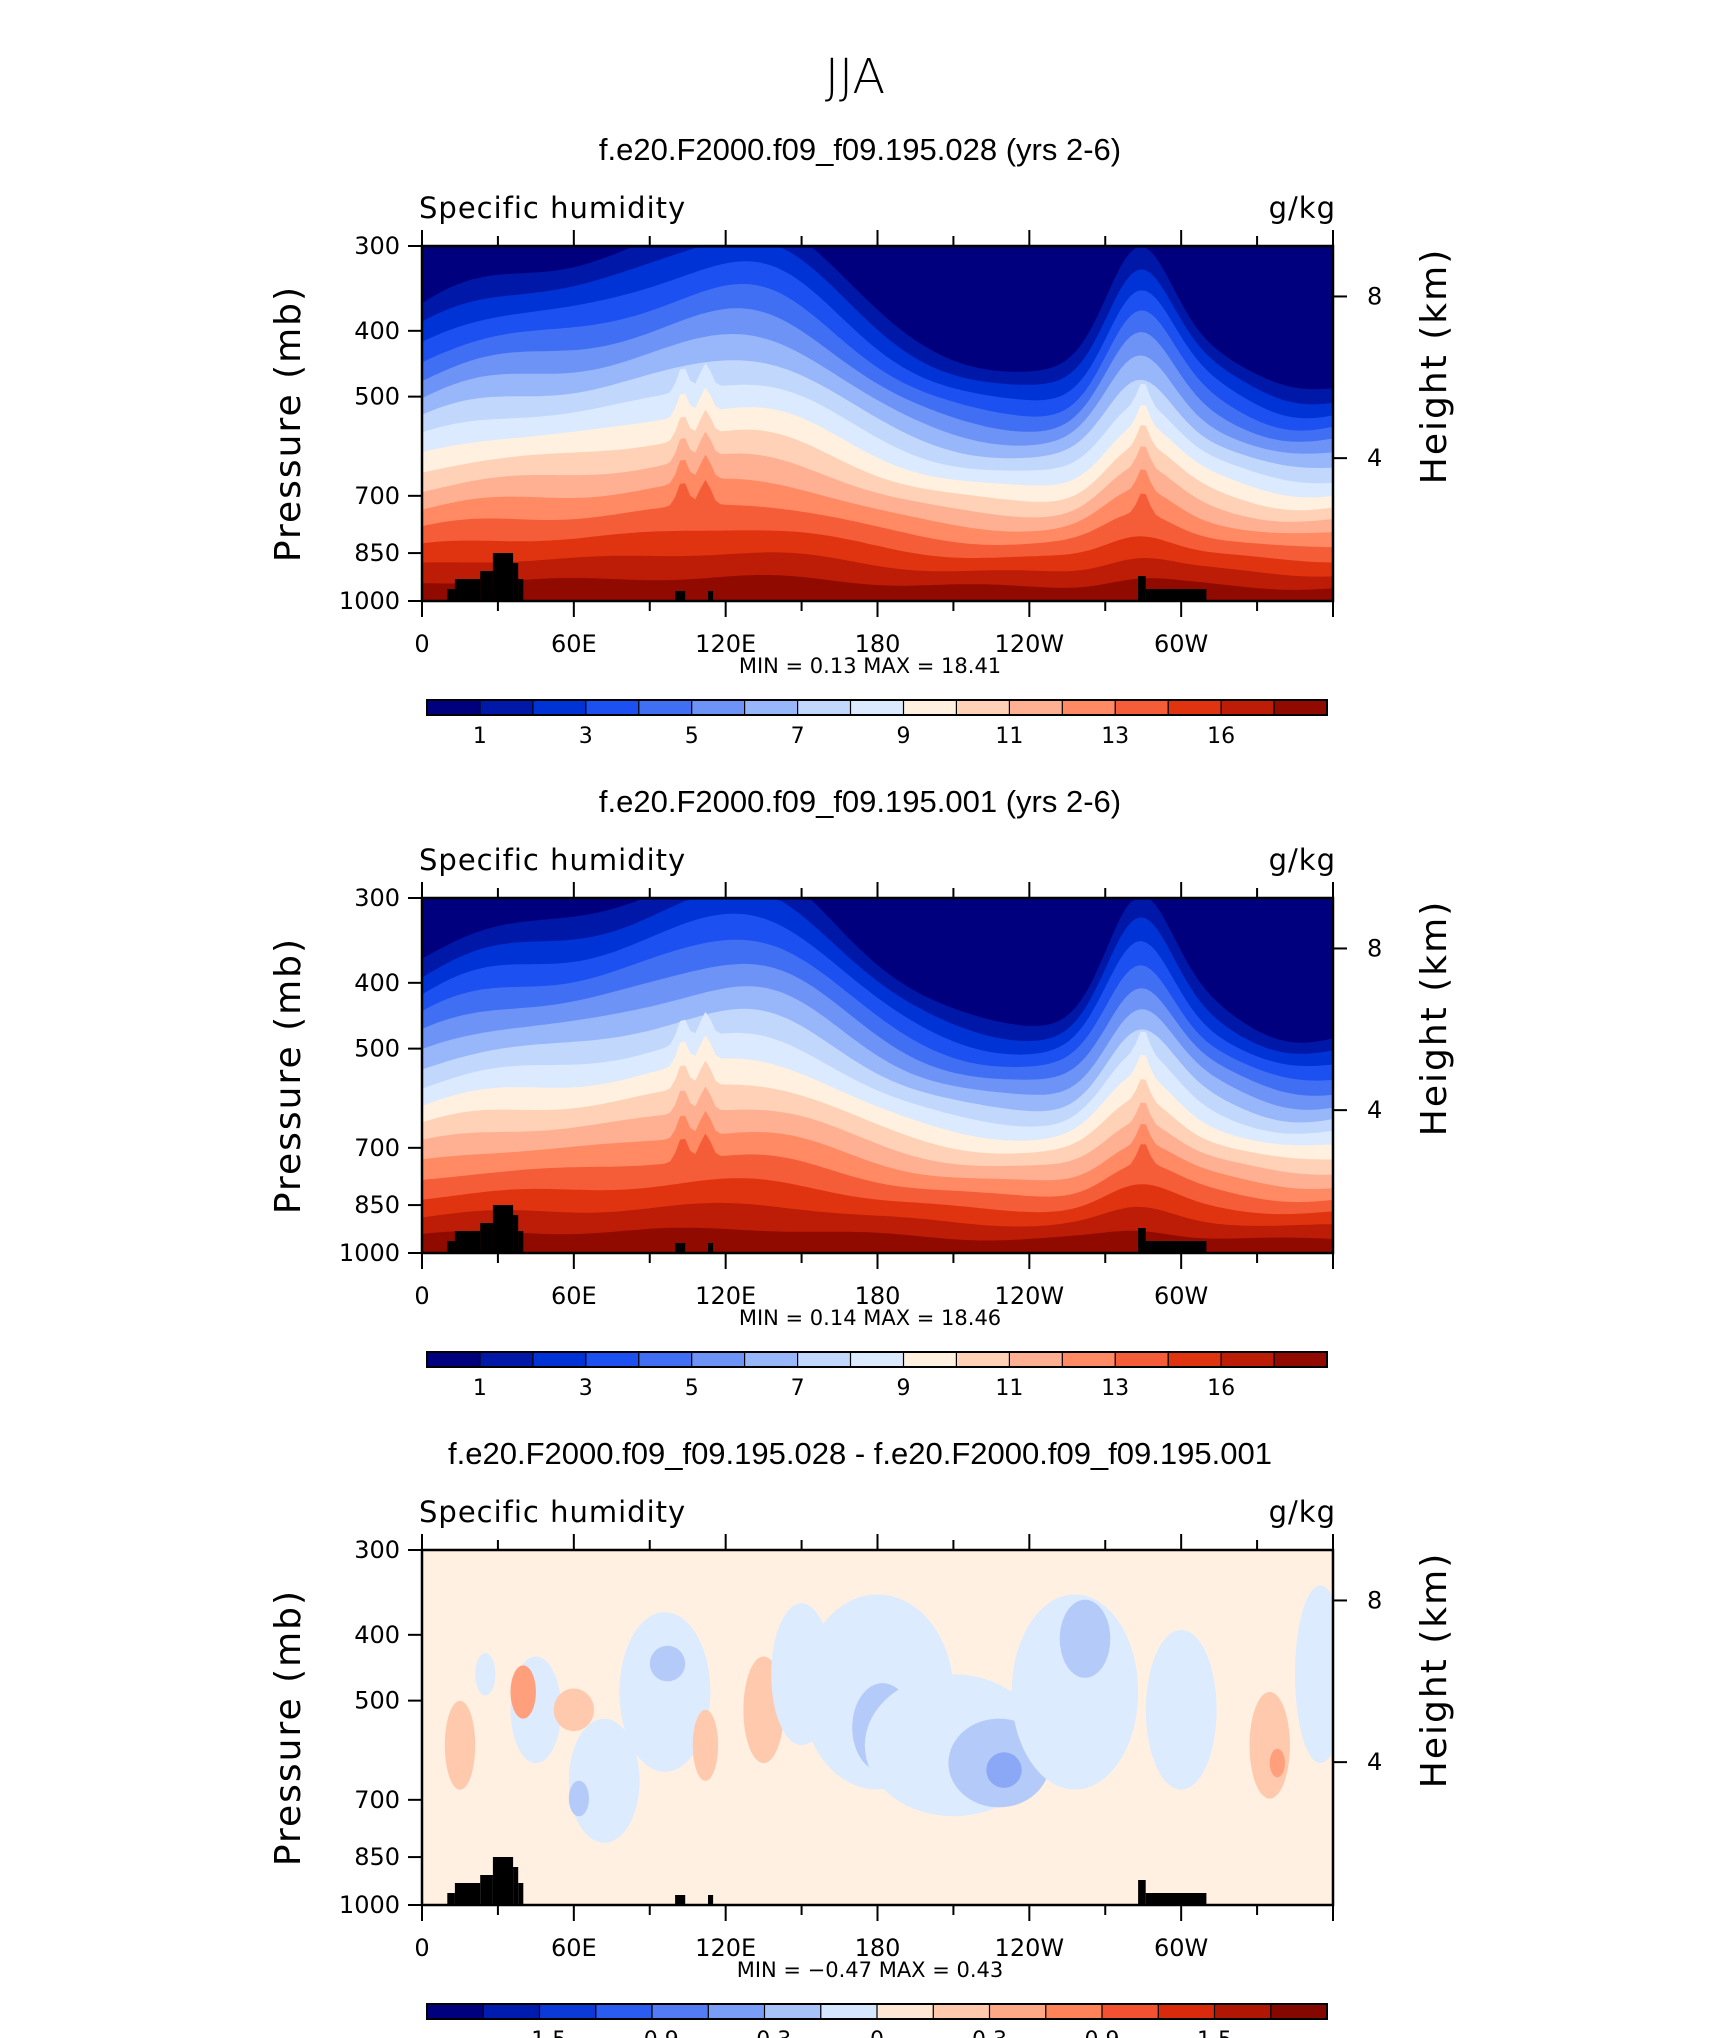 The image size is (1710, 2038). Describe the element at coordinates (1214, 2033) in the screenshot. I see `colorbar-label: 1.5` at that location.